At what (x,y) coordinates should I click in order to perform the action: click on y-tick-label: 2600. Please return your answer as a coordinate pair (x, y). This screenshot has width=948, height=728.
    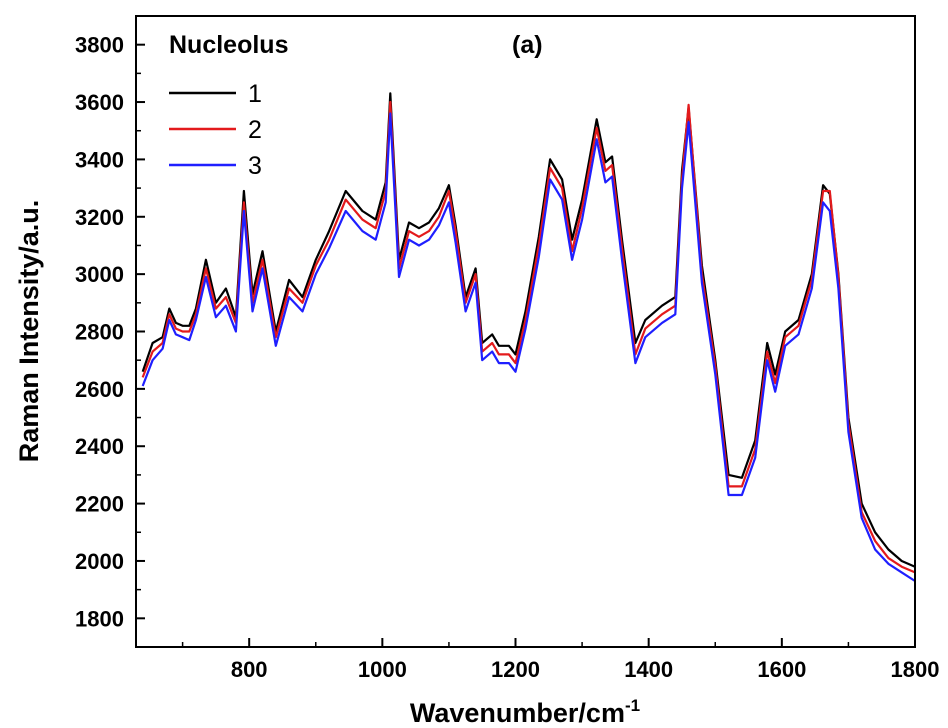
    Looking at the image, I should click on (99, 389).